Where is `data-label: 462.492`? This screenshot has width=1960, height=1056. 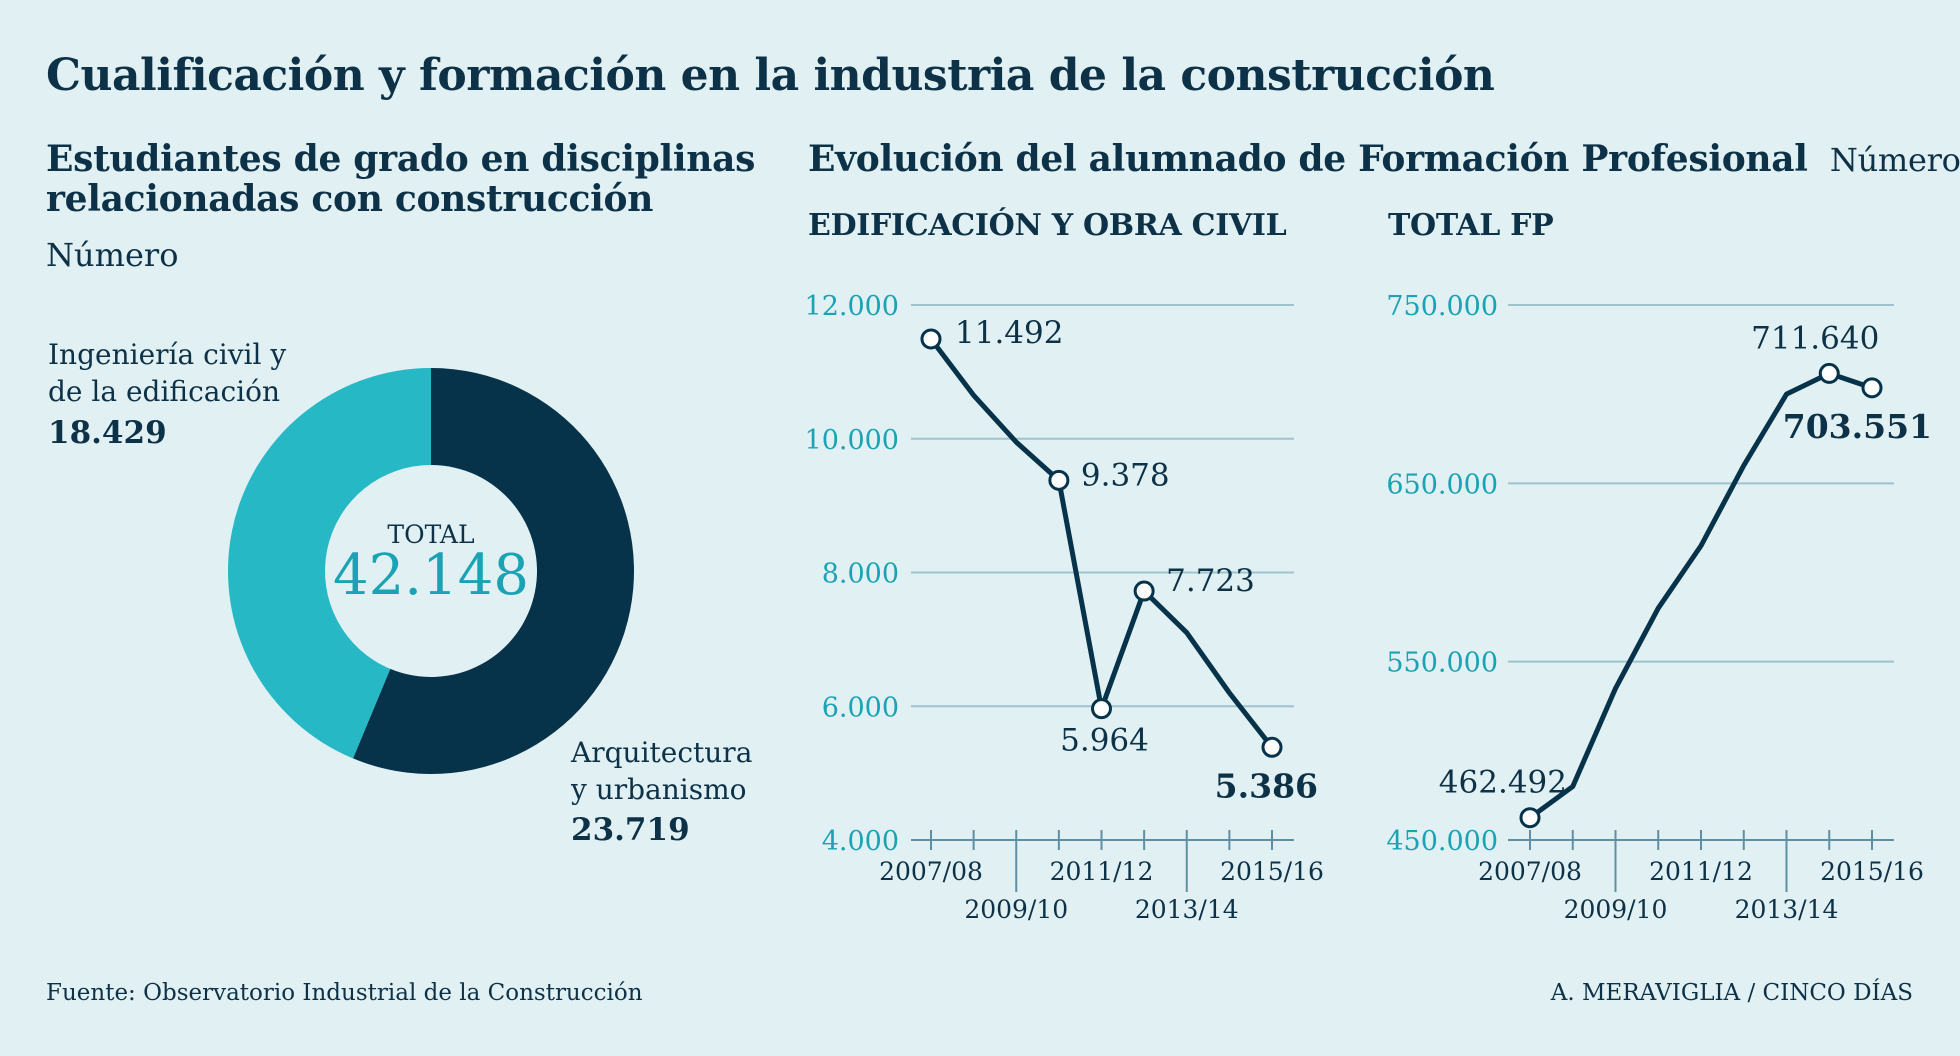 data-label: 462.492 is located at coordinates (1503, 783).